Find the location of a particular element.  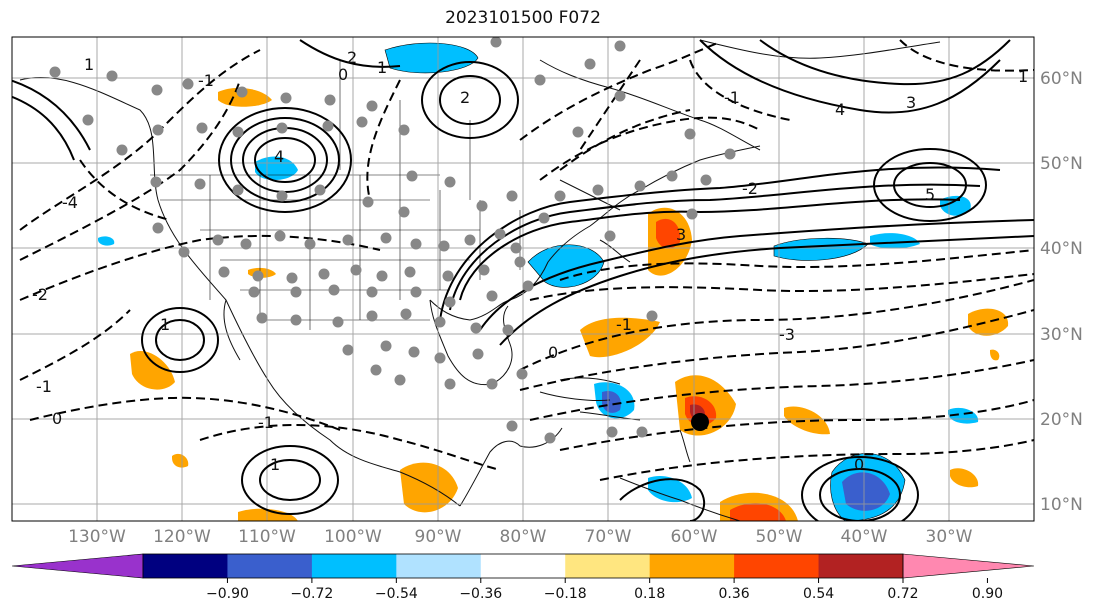

colorbar-tick-label: 0.54 is located at coordinates (818, 594).